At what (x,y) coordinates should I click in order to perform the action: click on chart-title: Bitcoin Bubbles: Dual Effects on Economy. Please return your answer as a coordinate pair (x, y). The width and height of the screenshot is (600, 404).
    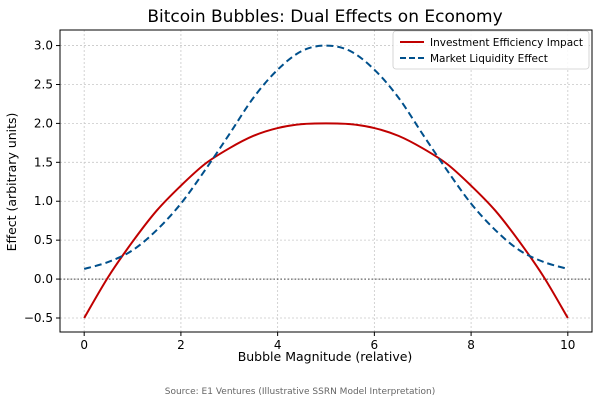
    Looking at the image, I should click on (324, 17).